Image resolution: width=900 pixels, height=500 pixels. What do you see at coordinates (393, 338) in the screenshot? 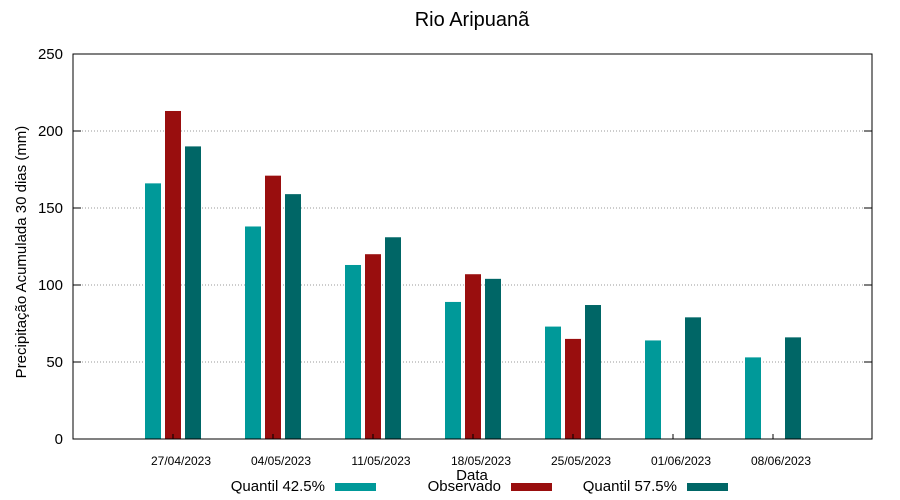
I see `bar-quantil-57-5--2` at bounding box center [393, 338].